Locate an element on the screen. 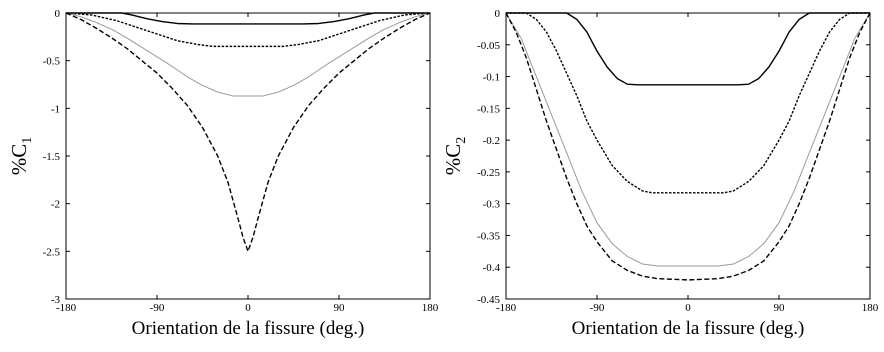 The width and height of the screenshot is (884, 352). y-axis-title: %C1 is located at coordinates (21, 156).